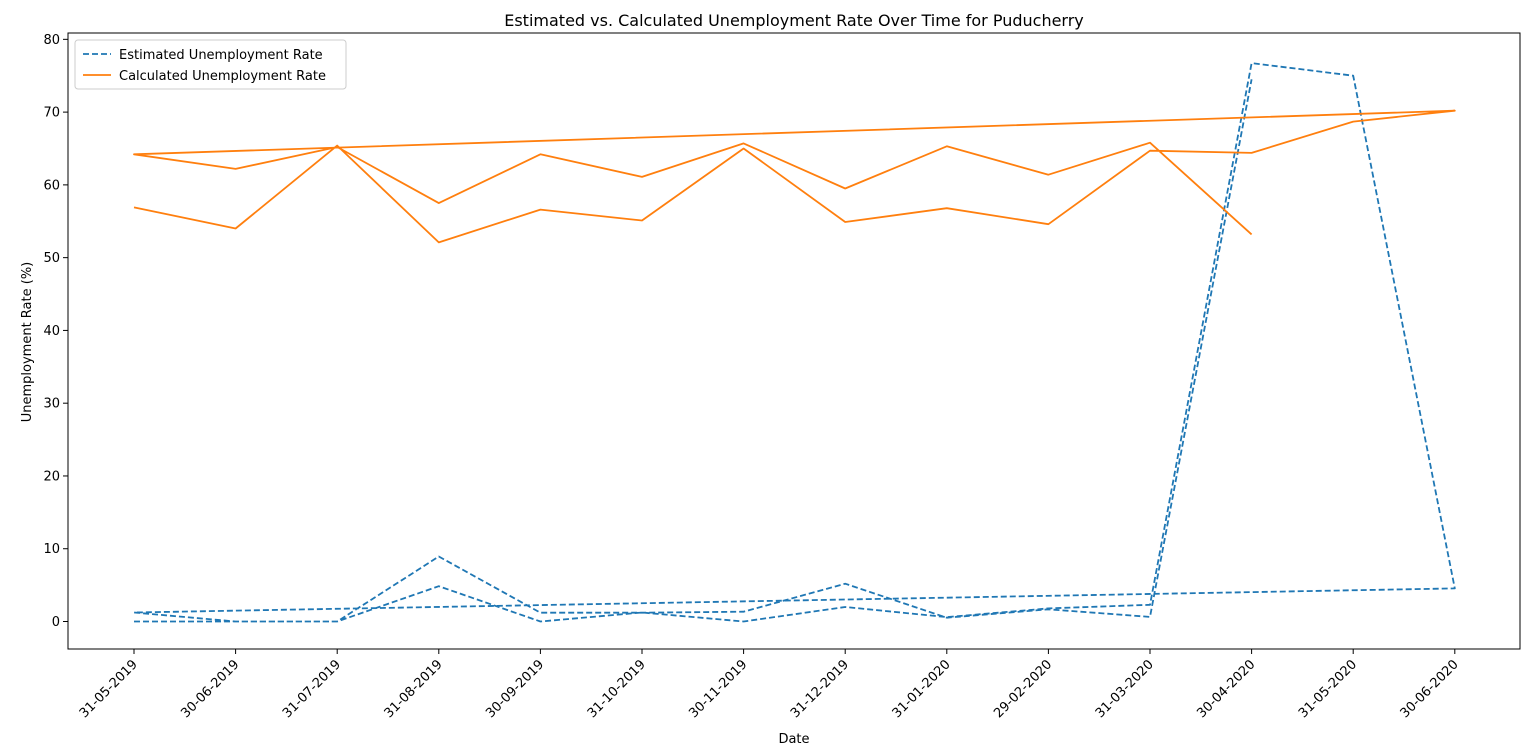 The width and height of the screenshot is (1536, 754). Describe the element at coordinates (222, 76) in the screenshot. I see `legend-label-calculated: Calculated Unemployment Rate` at that location.